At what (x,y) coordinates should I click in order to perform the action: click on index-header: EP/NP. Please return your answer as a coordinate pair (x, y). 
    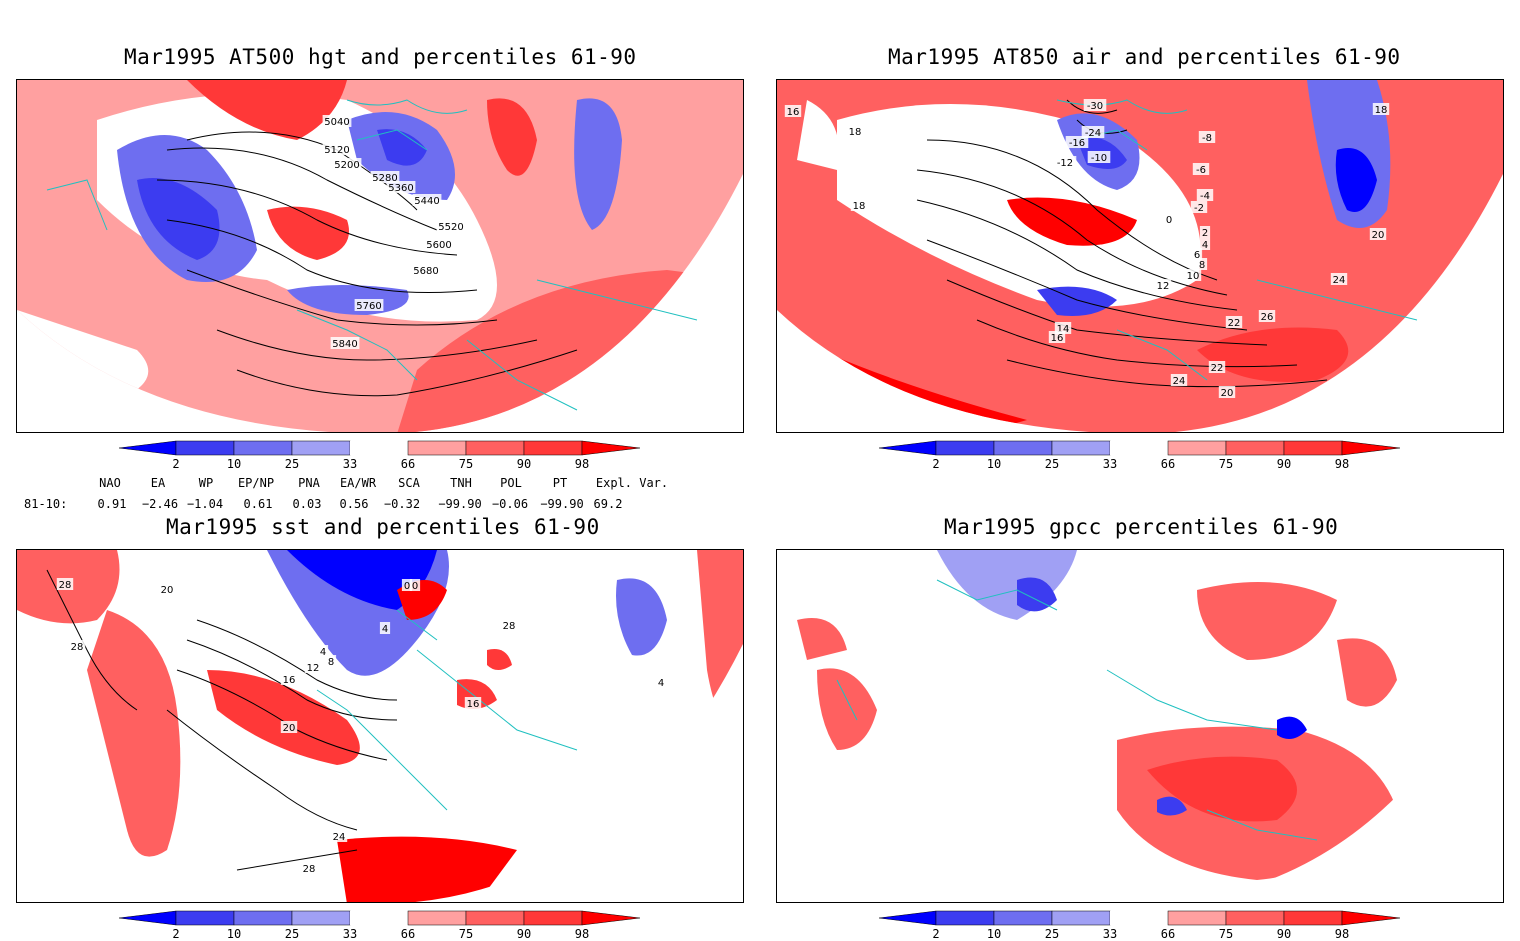
    Looking at the image, I should click on (256, 483).